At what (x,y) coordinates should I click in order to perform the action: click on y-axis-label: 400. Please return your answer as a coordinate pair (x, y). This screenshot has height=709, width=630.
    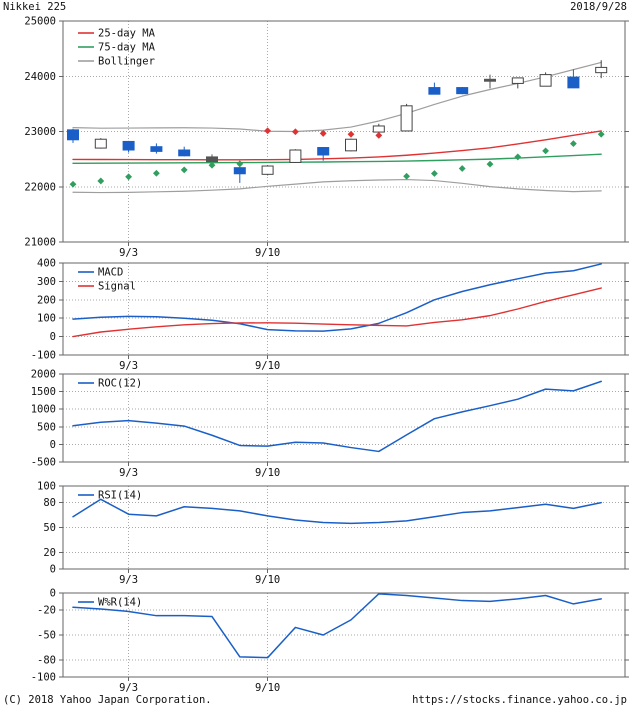
    Looking at the image, I should click on (46, 264).